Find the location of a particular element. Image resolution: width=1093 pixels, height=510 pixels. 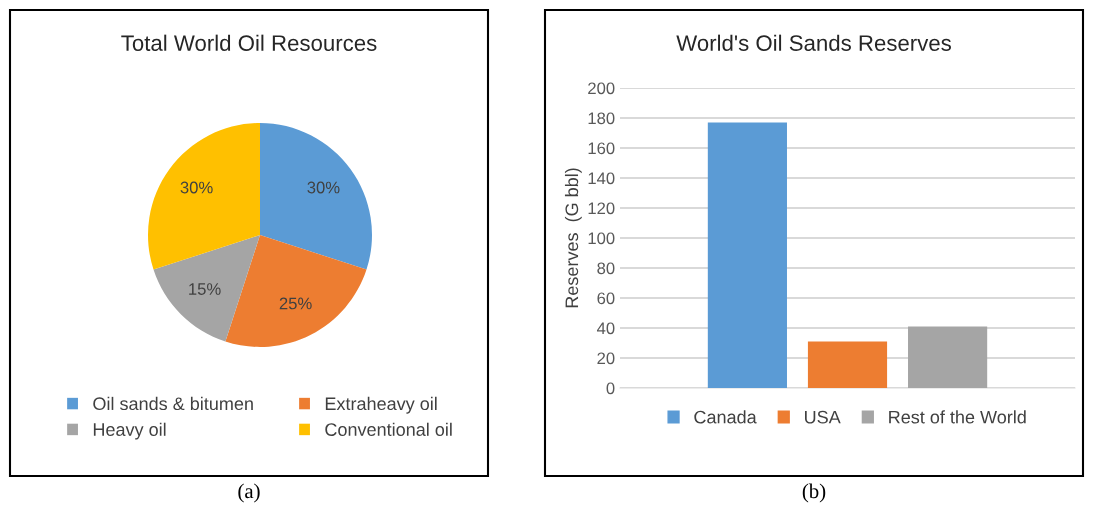

text: (a) is located at coordinates (249, 493).